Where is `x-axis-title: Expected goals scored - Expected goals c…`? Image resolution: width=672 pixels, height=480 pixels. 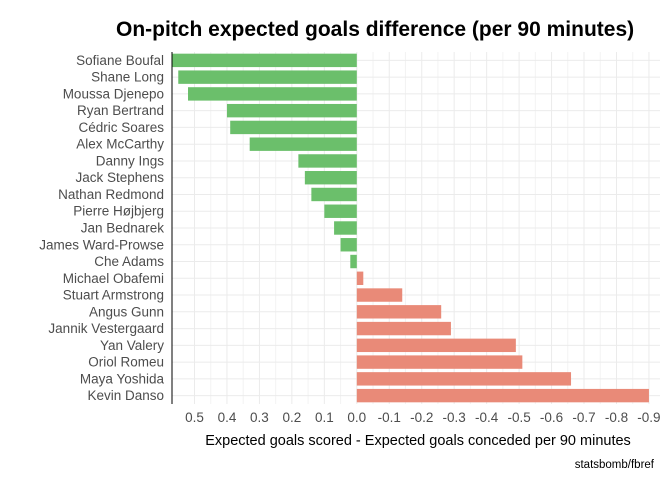 x-axis-title: Expected goals scored - Expected goals c… is located at coordinates (418, 441).